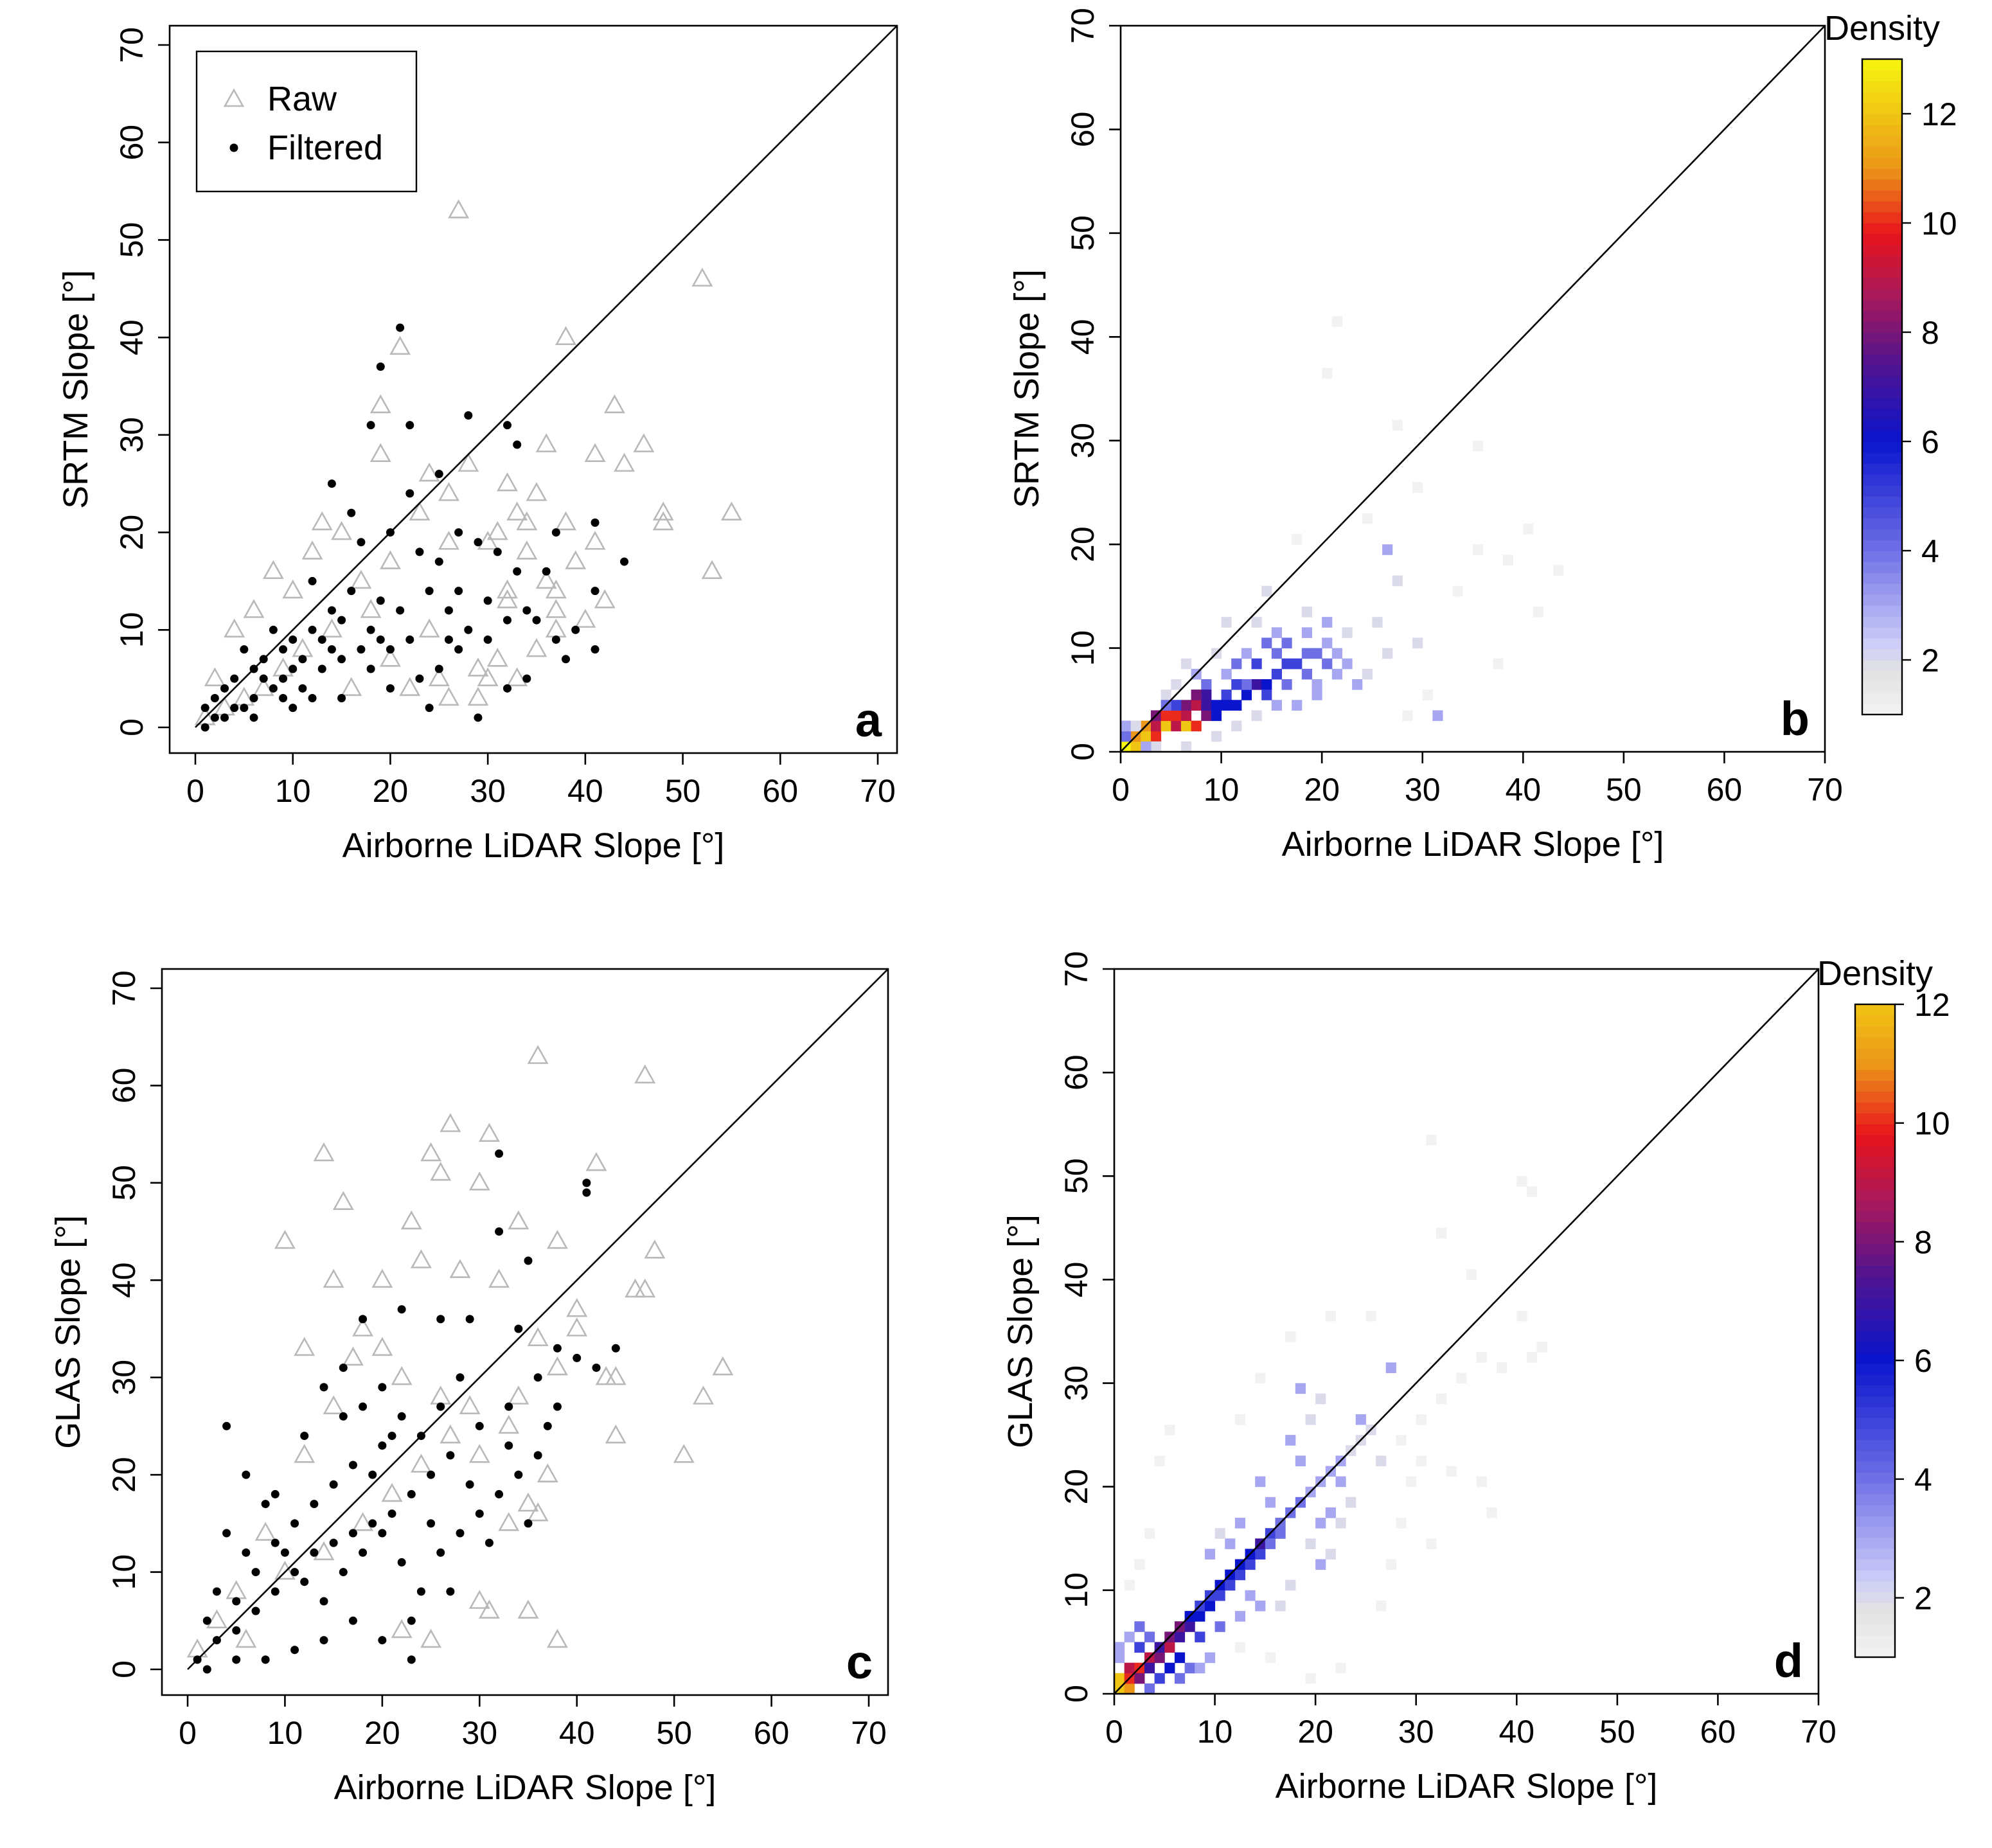 Image resolution: width=1992 pixels, height=1848 pixels. I want to click on x-axis: 0 10 20 30 40 50 60 70 Airborne LiDAR Slope [°], so click(1477, 808).